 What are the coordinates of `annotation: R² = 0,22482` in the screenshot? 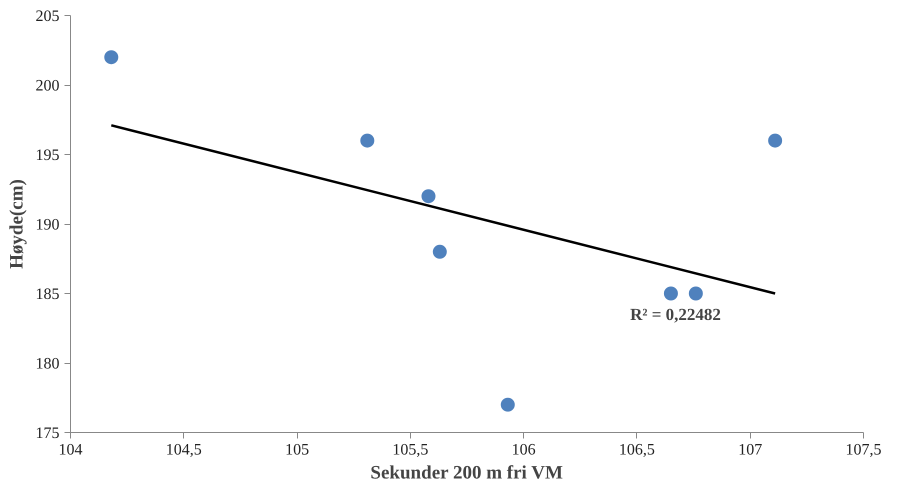 It's located at (675, 314).